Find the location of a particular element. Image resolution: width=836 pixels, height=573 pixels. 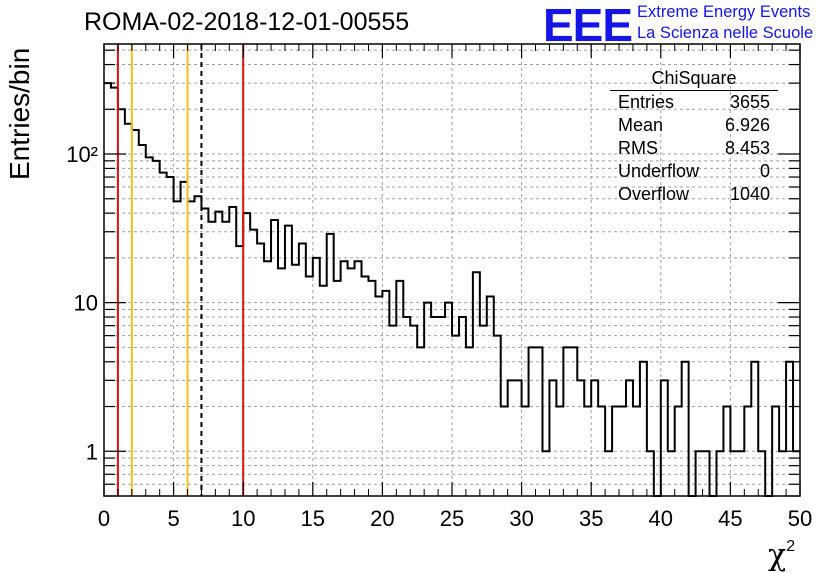

x-tick-label: 25 is located at coordinates (452, 518).